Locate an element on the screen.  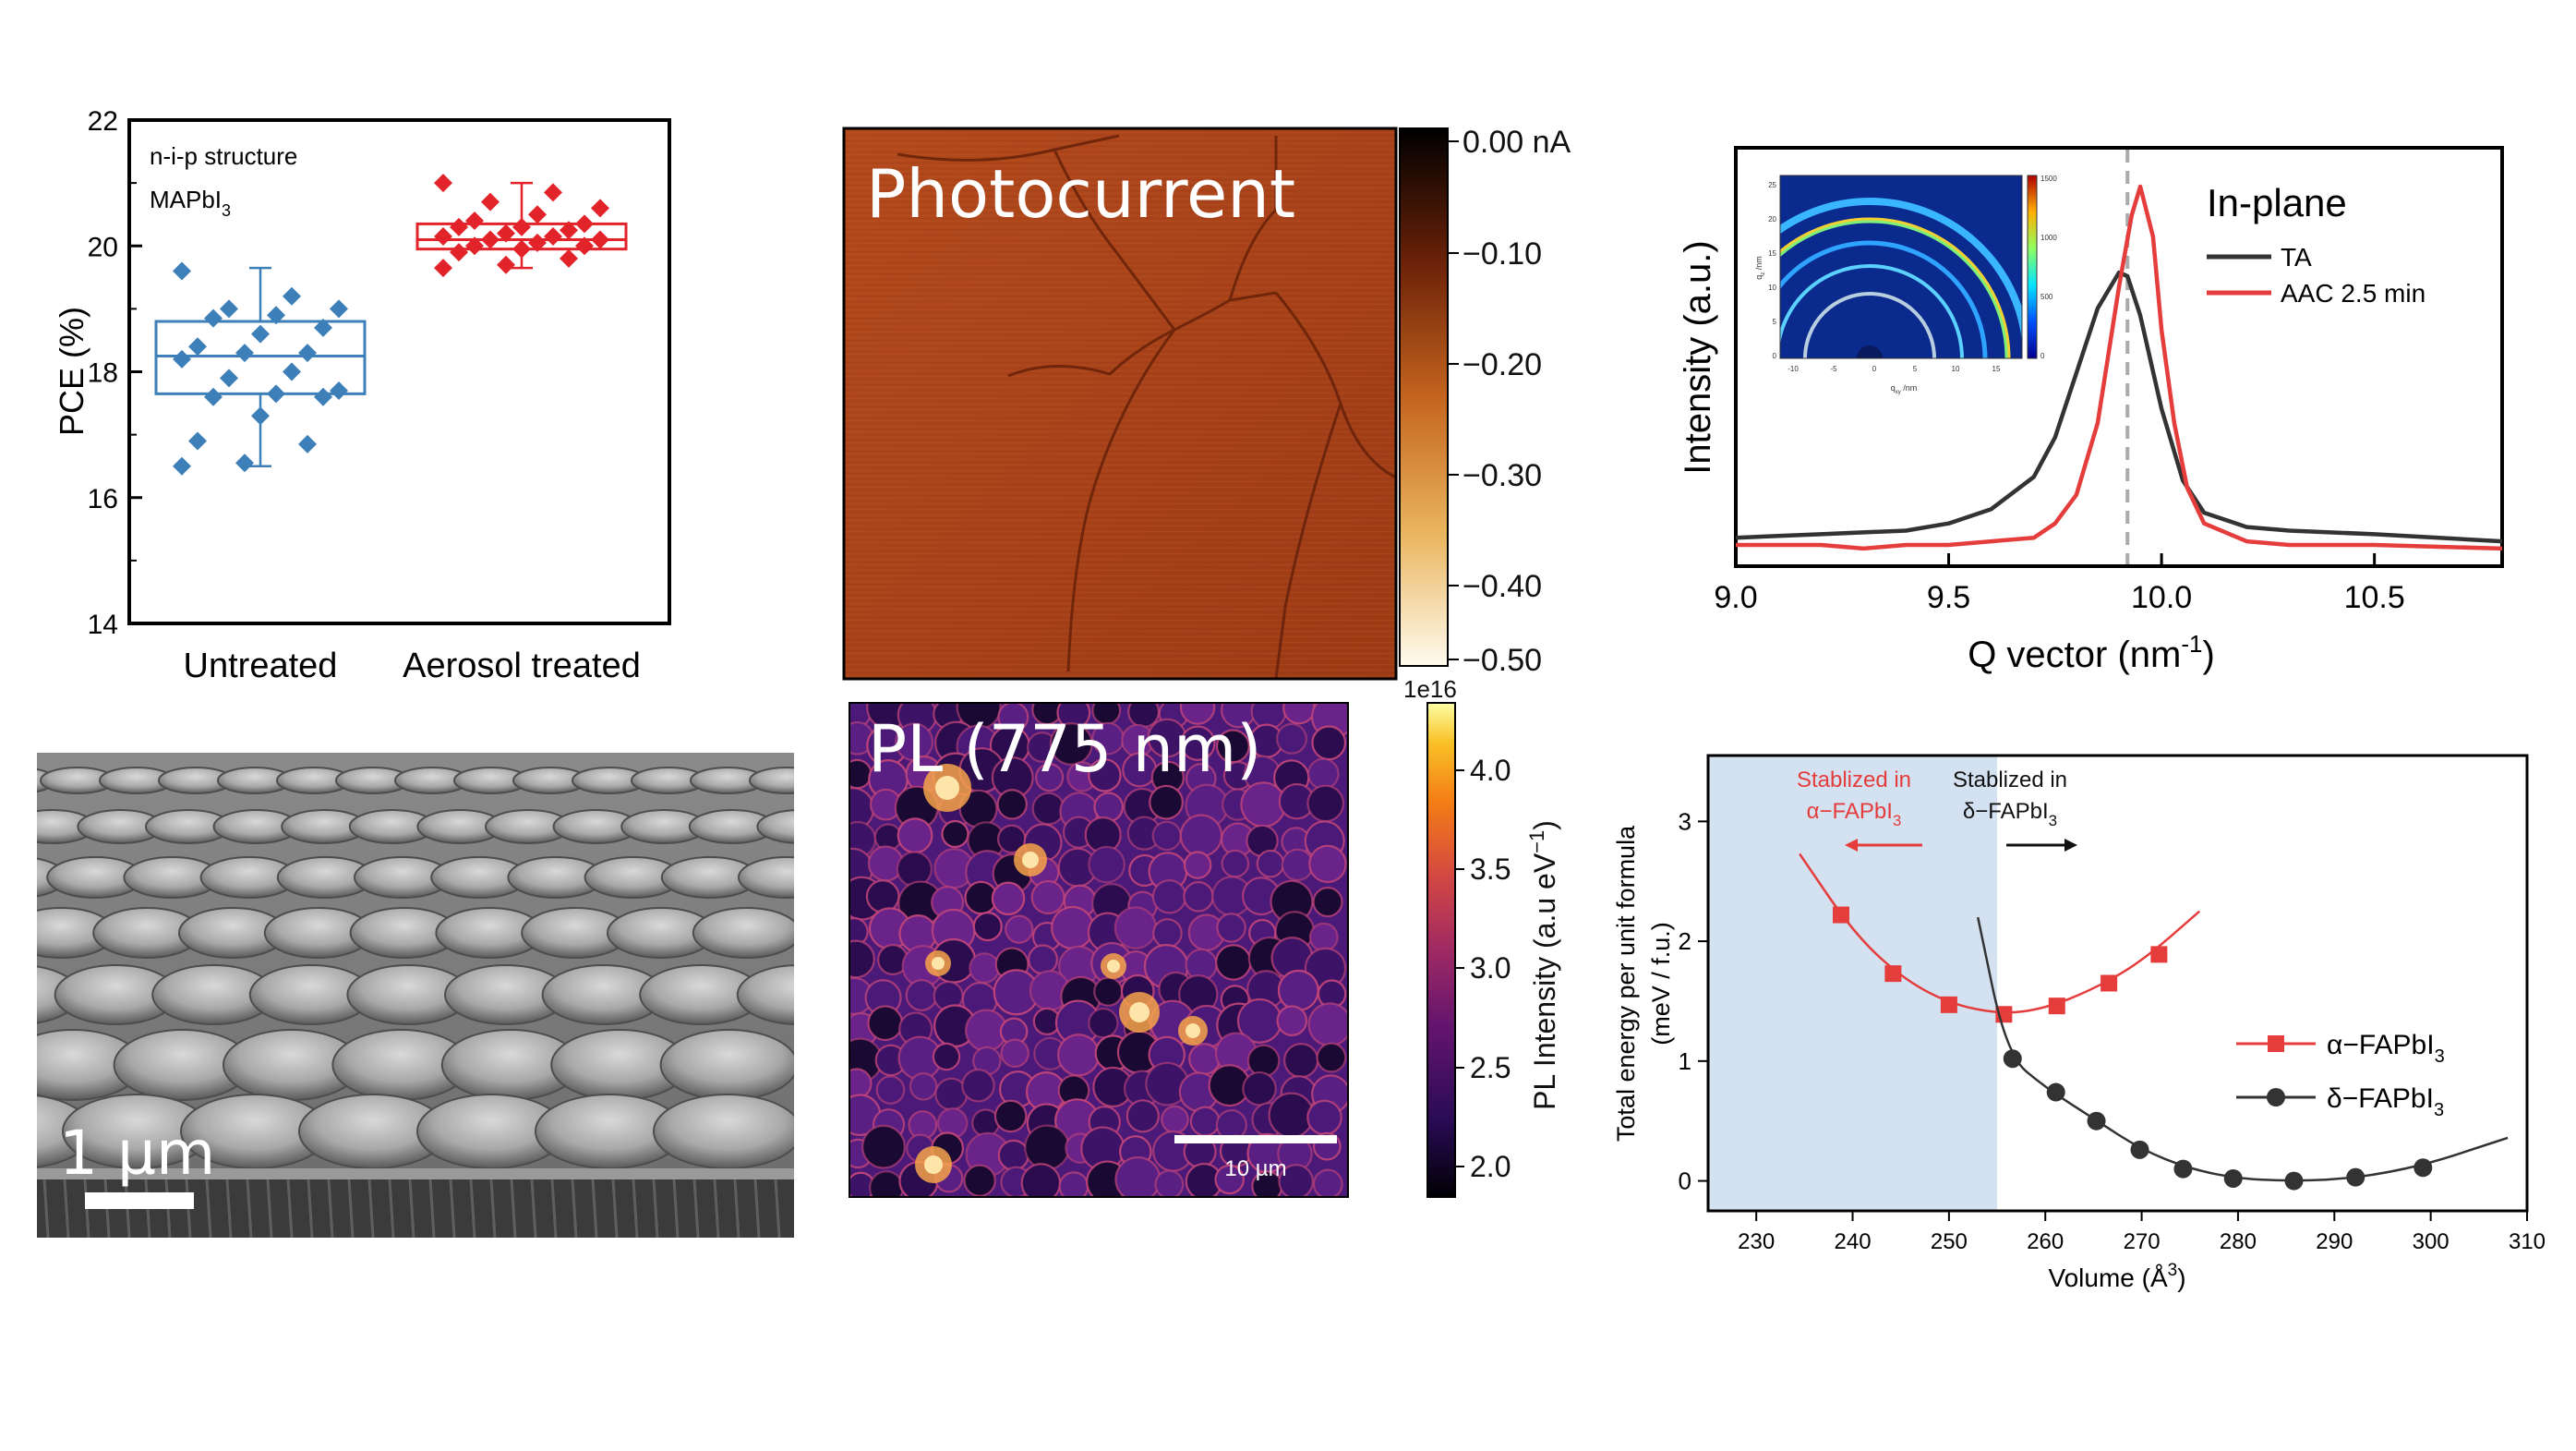
xrd-xtick-label: 10.0 is located at coordinates (2161, 597).